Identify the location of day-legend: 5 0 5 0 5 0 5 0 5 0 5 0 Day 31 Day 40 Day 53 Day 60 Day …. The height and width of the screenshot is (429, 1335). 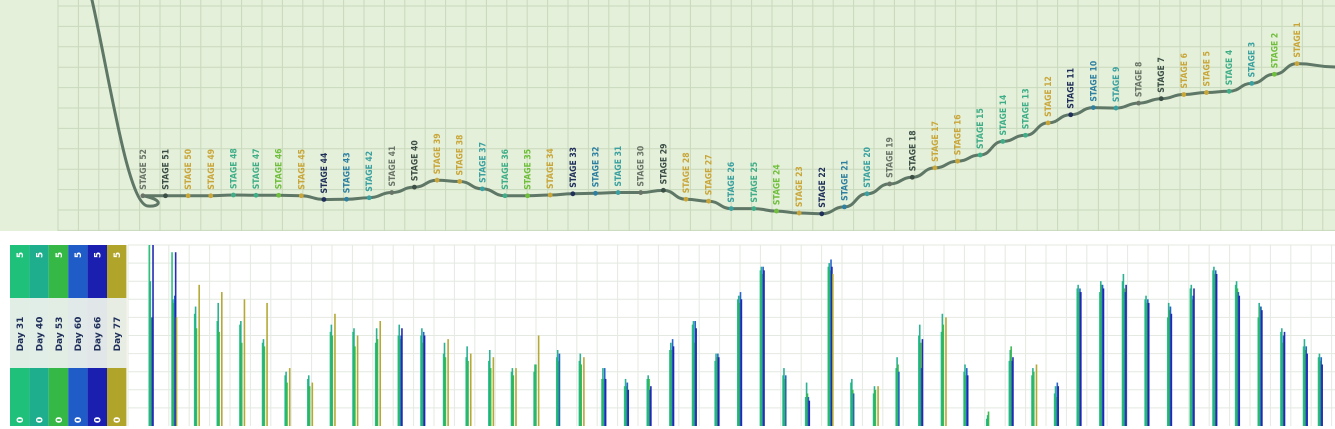
(68, 335).